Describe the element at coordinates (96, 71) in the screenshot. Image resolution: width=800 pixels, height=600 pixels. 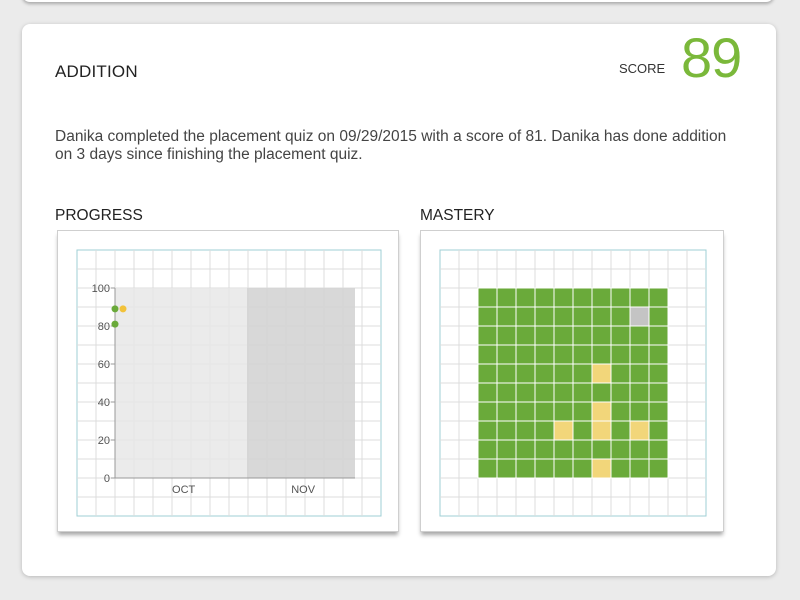
I see `section-title: ADDITION` at that location.